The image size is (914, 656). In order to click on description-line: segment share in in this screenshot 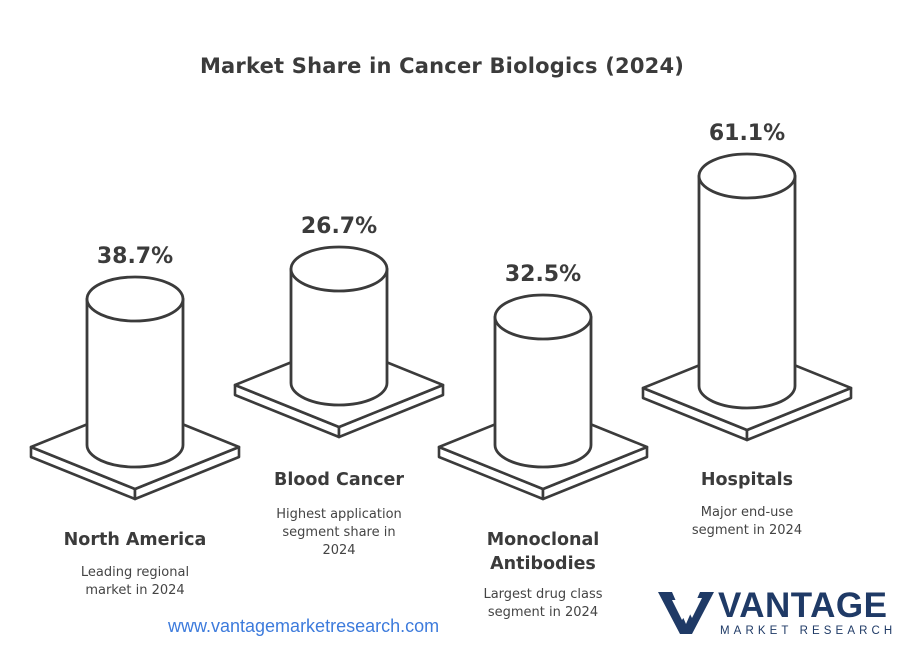, I will do `click(338, 532)`.